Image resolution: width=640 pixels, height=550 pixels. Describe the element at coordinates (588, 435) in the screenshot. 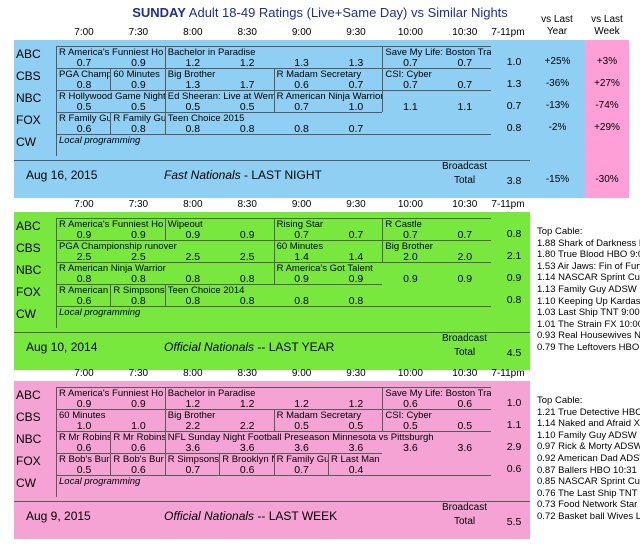

I see `top-cable-item: 1.10 Family Guy ADSW 11:00` at that location.